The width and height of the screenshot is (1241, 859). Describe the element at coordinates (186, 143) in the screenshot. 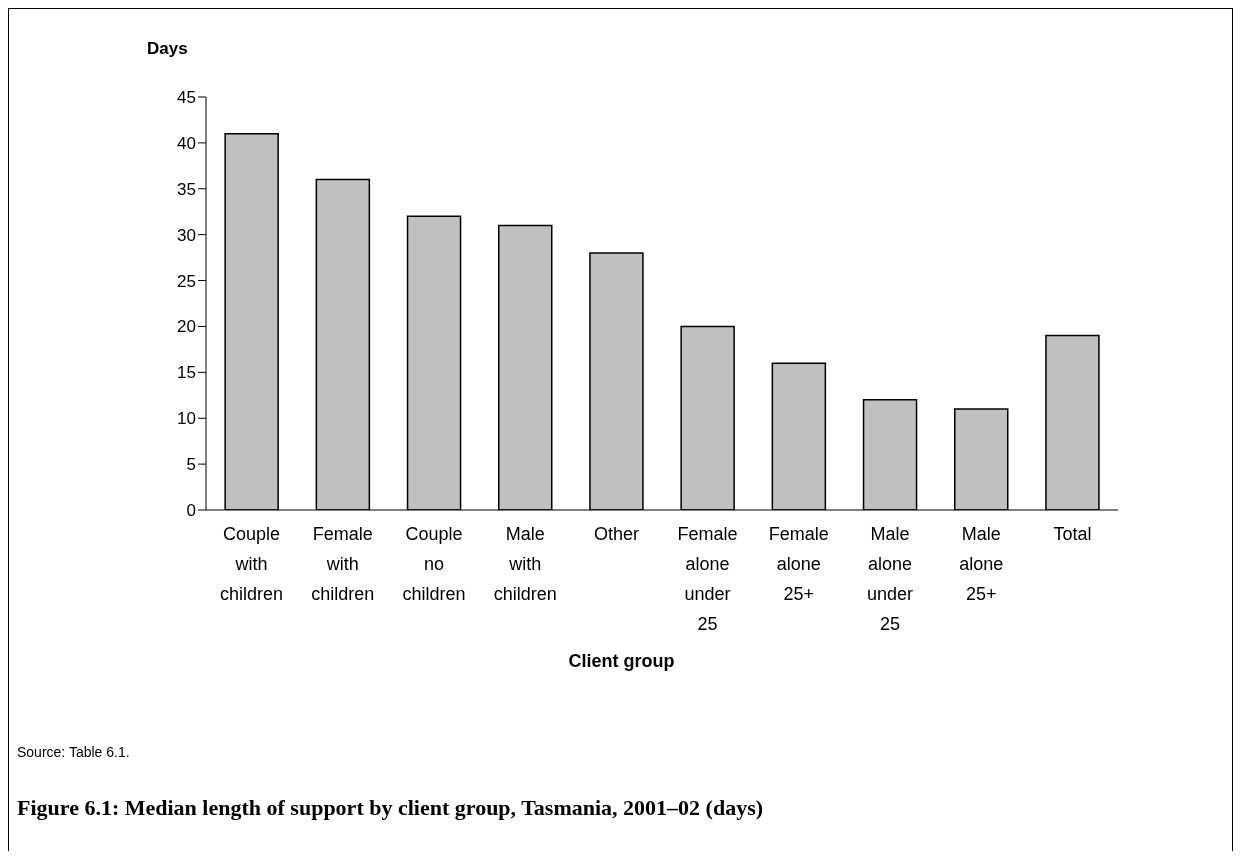

I see `y-tick-label: 40` at that location.